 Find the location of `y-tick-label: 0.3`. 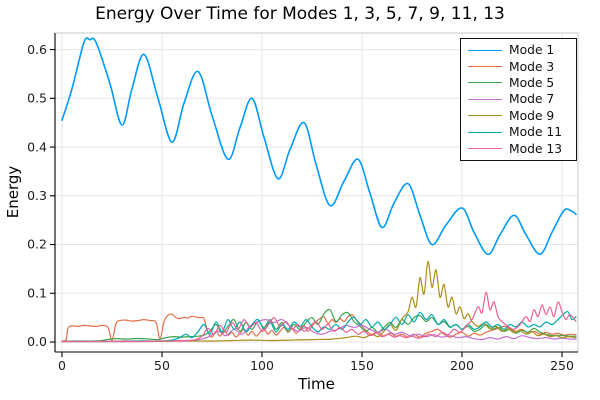

y-tick-label: 0.3 is located at coordinates (37, 195).